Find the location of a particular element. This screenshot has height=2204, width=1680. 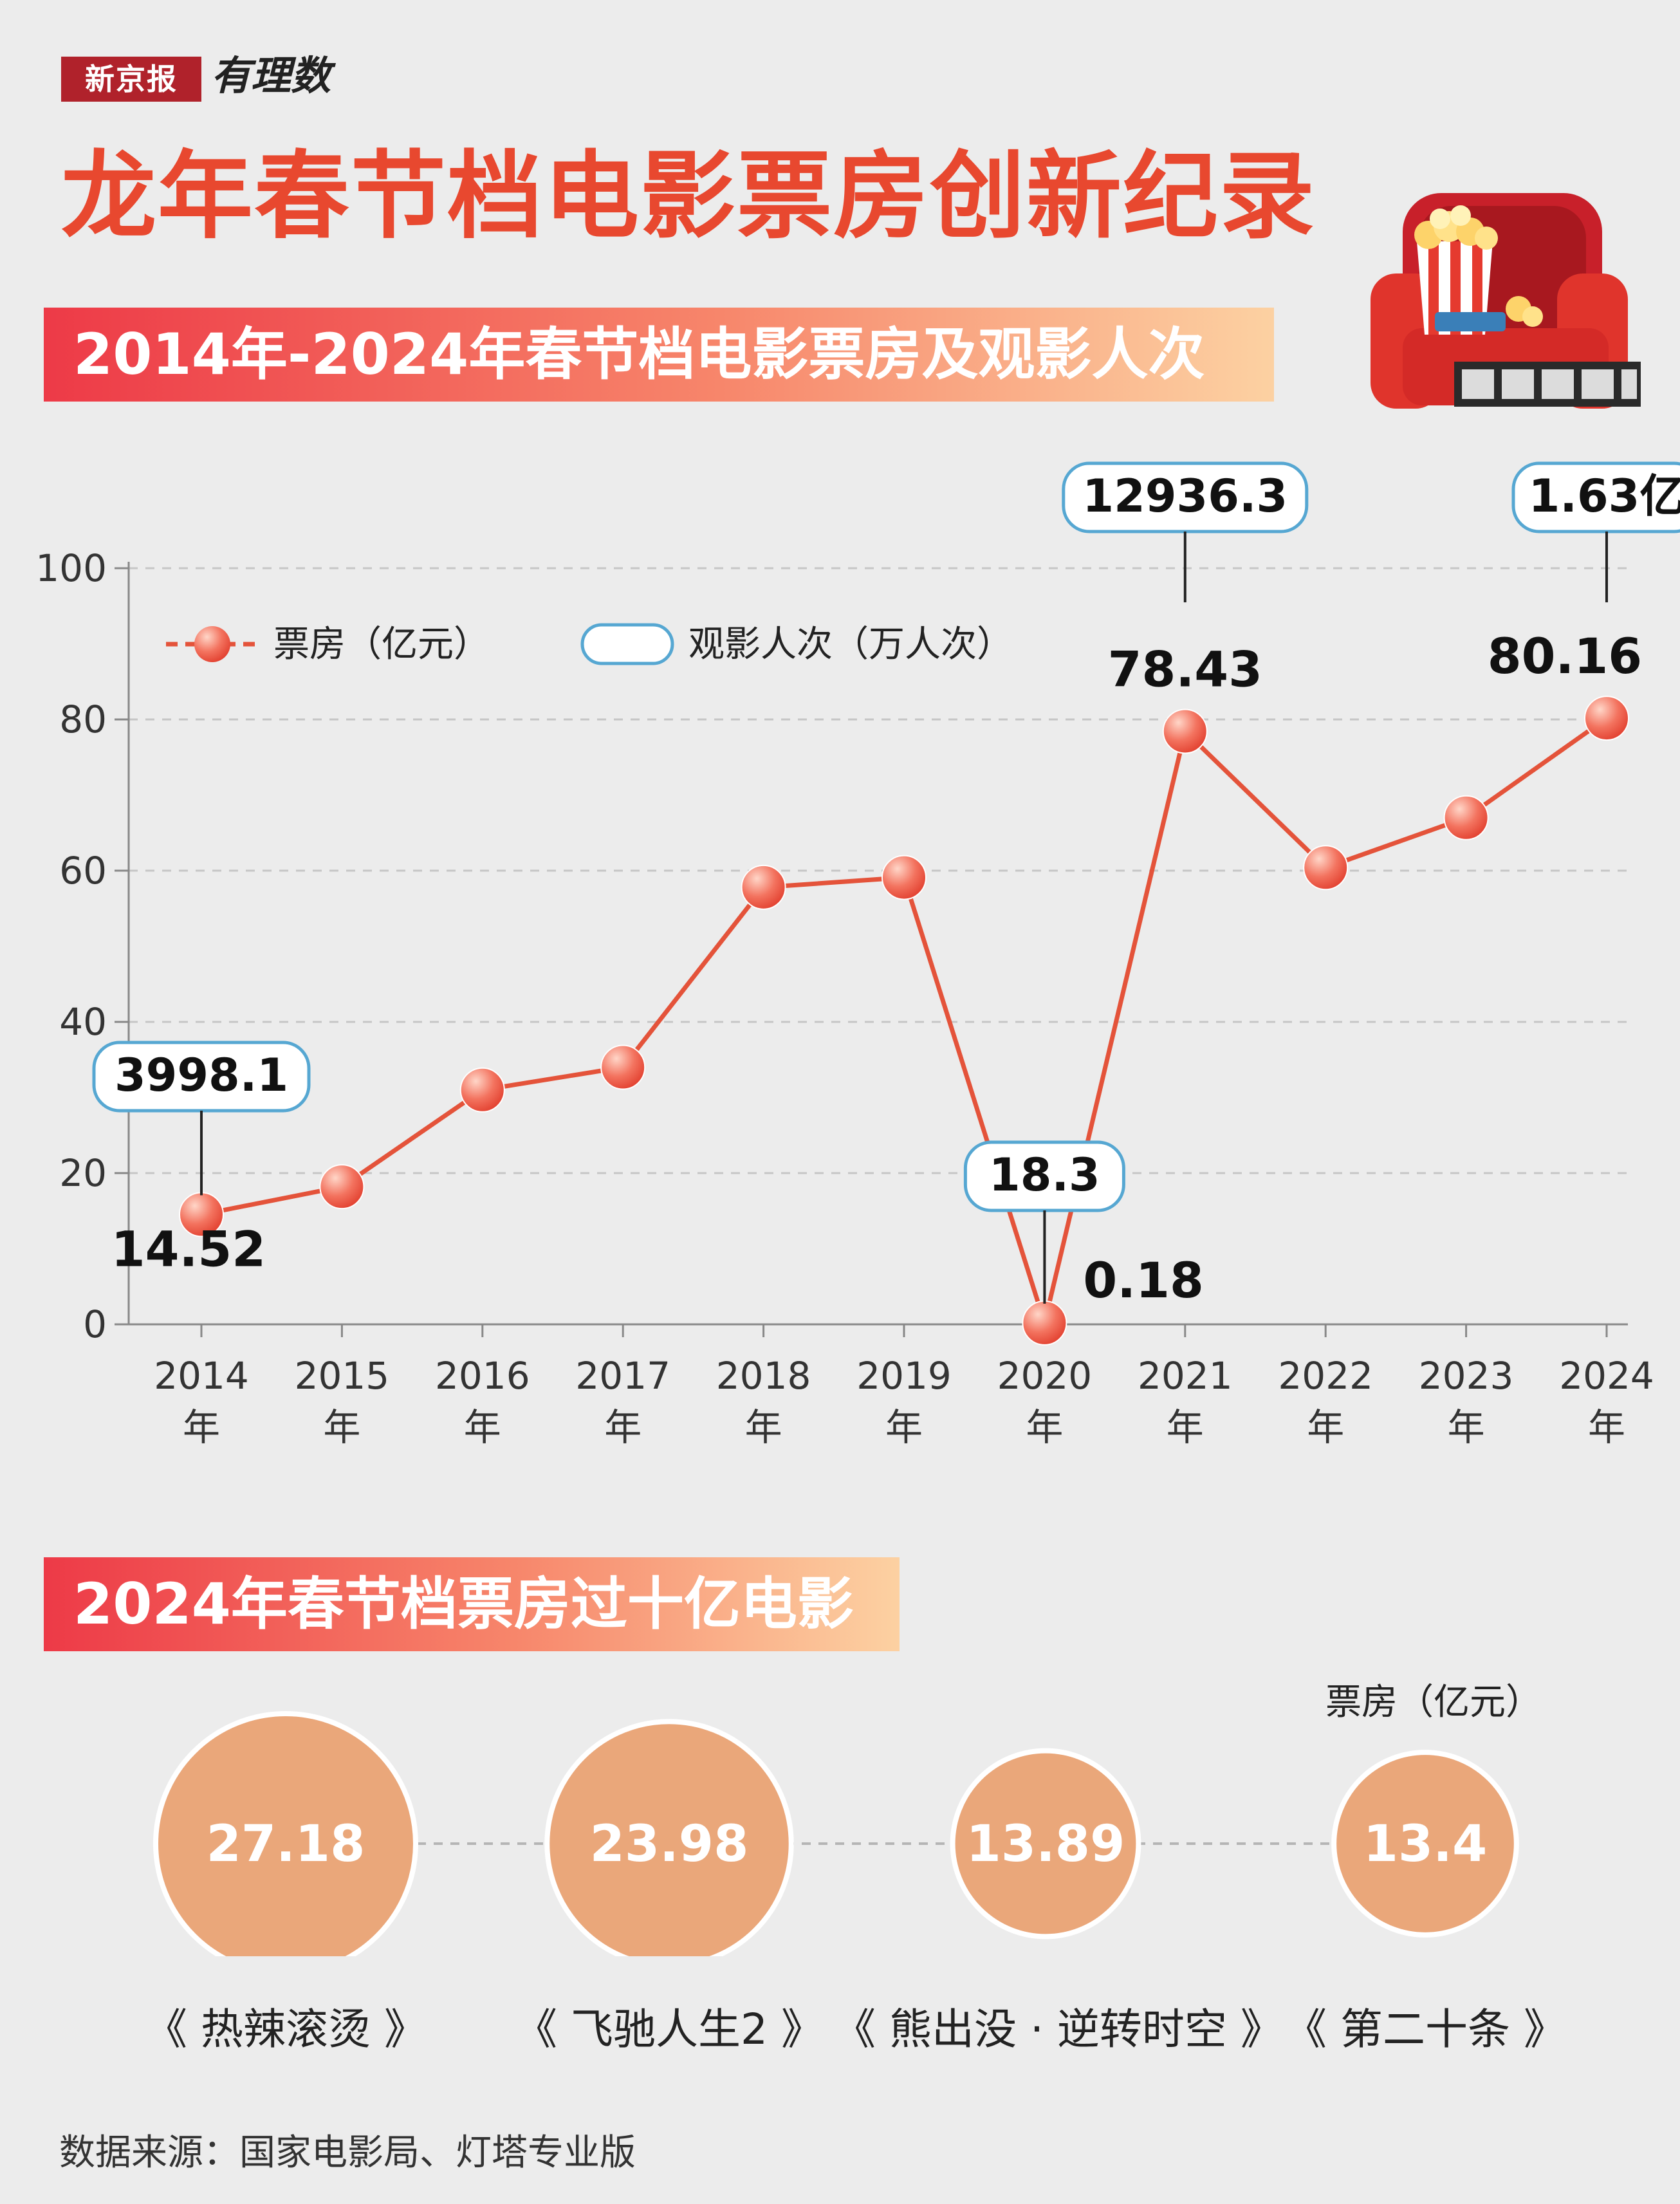

x-tick-year: 2016 is located at coordinates (482, 1376).